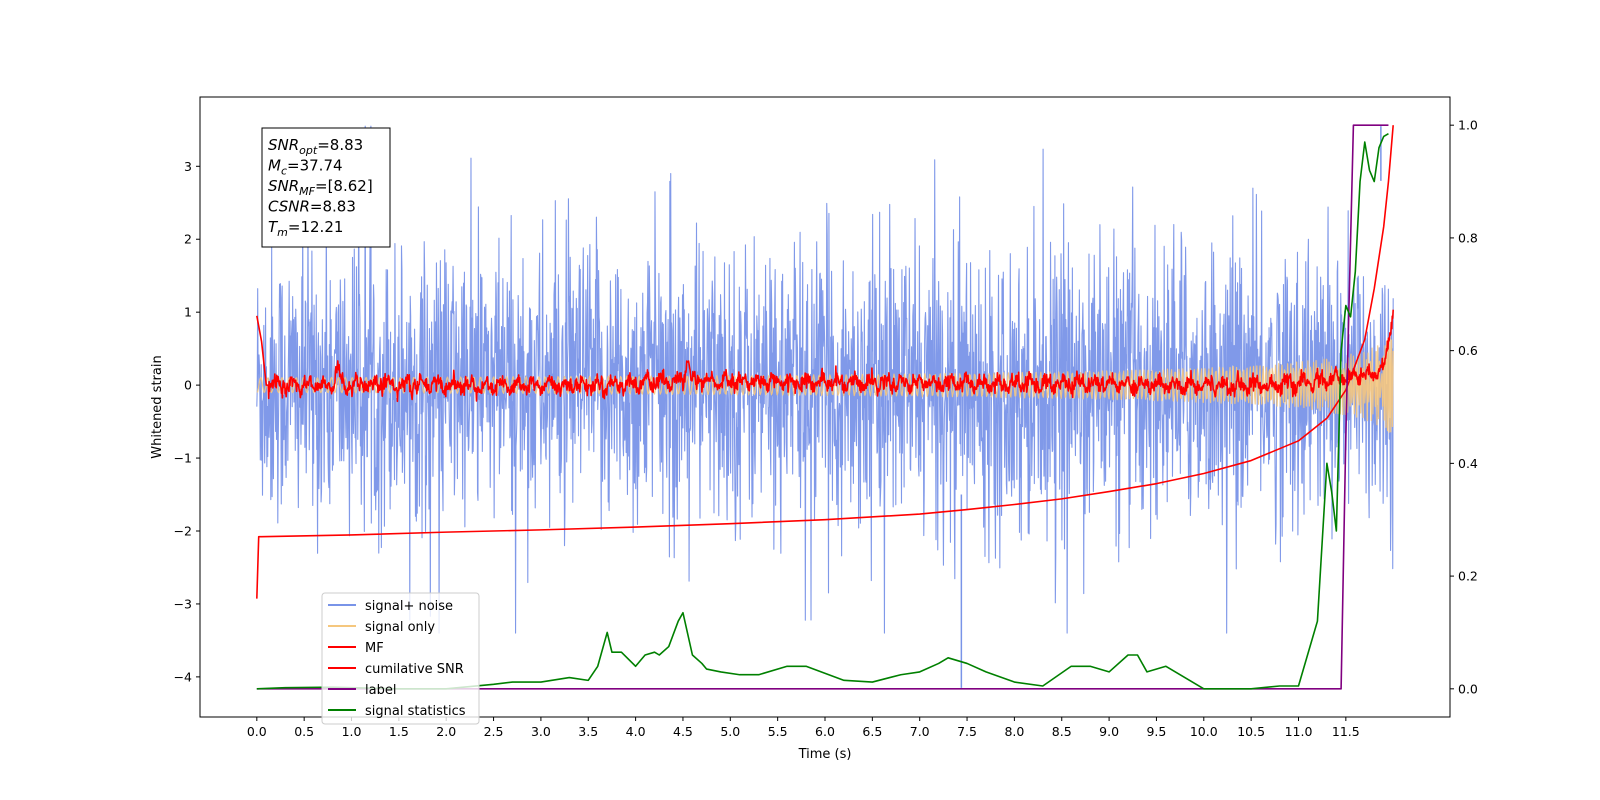  I want to click on y-tick-label: 1, so click(188, 312).